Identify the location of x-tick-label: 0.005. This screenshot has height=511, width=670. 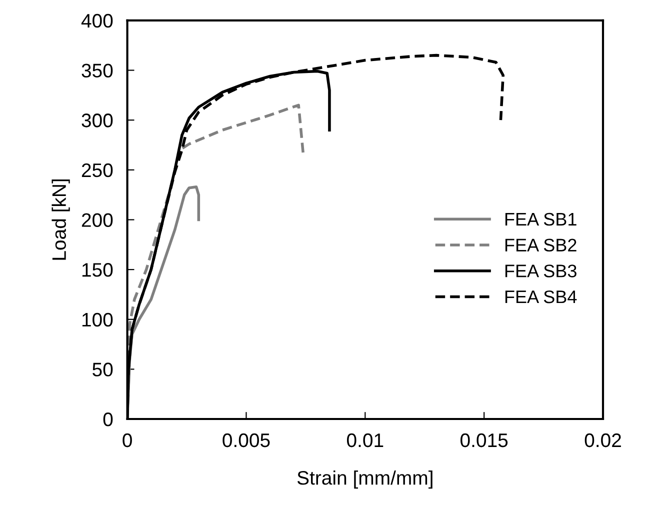
(246, 440).